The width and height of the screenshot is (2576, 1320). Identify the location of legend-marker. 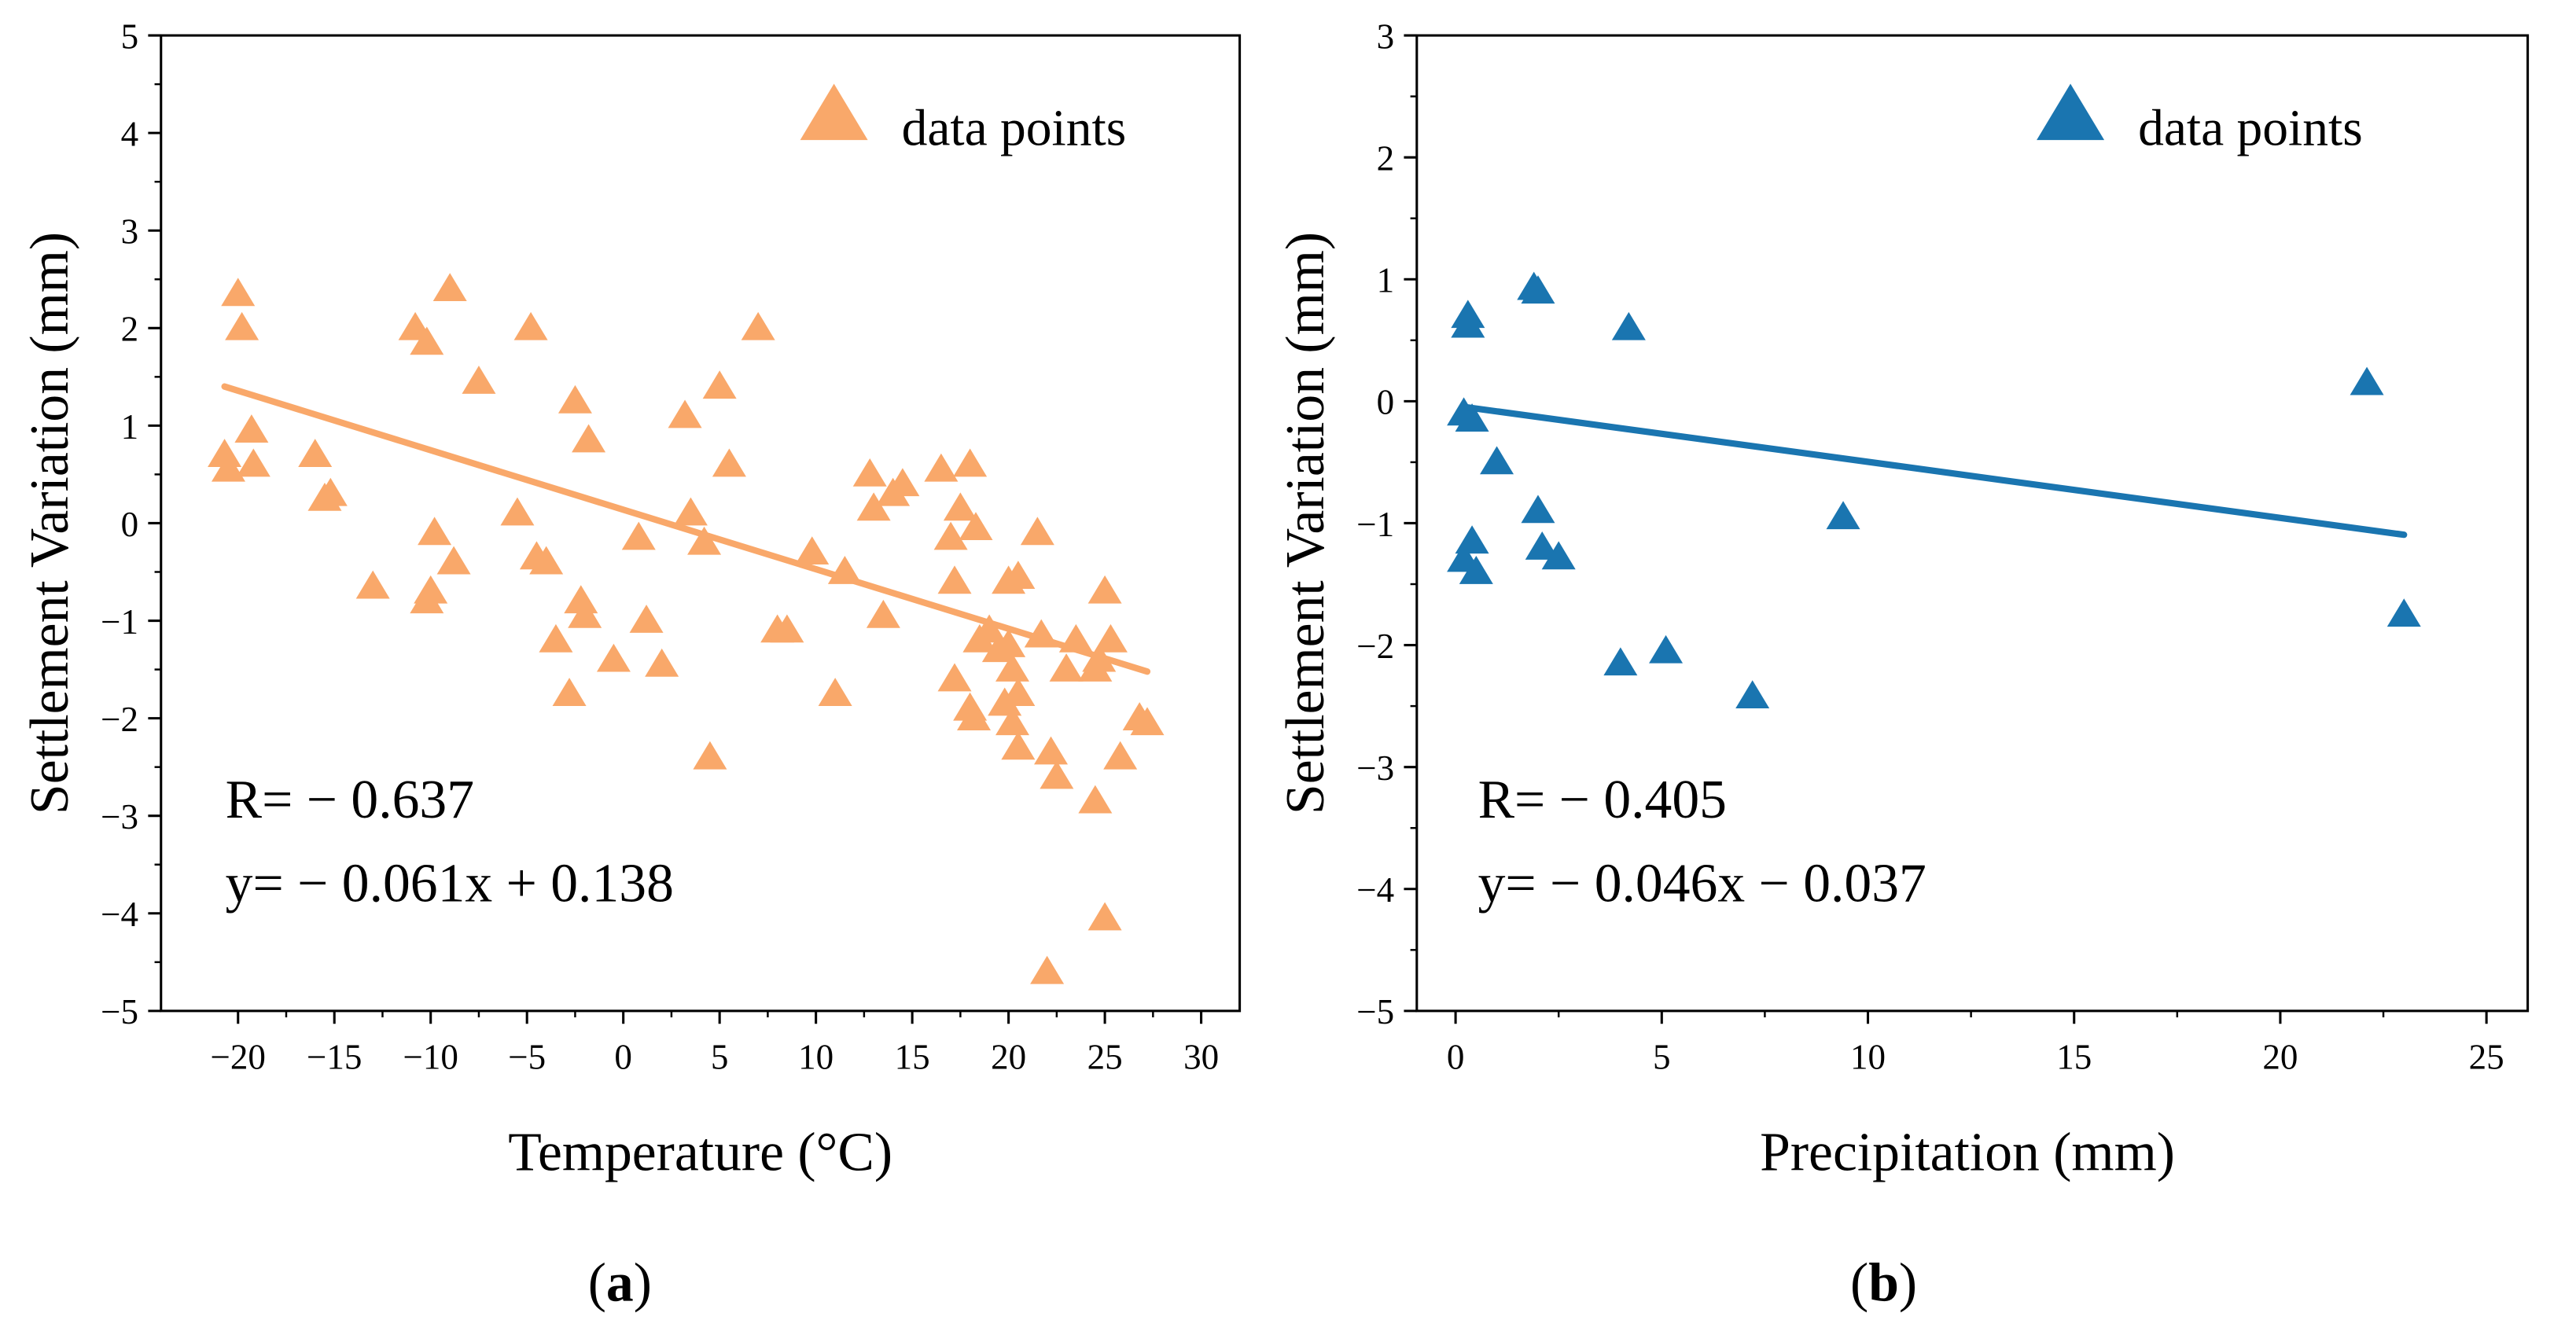
(834, 112).